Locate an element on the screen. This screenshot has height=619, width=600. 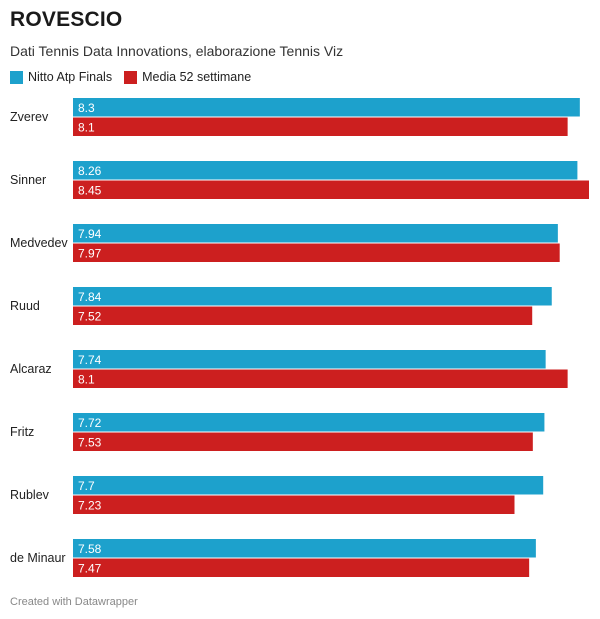
legend-item-series-2: Media 52 settimane is located at coordinates (187, 77).